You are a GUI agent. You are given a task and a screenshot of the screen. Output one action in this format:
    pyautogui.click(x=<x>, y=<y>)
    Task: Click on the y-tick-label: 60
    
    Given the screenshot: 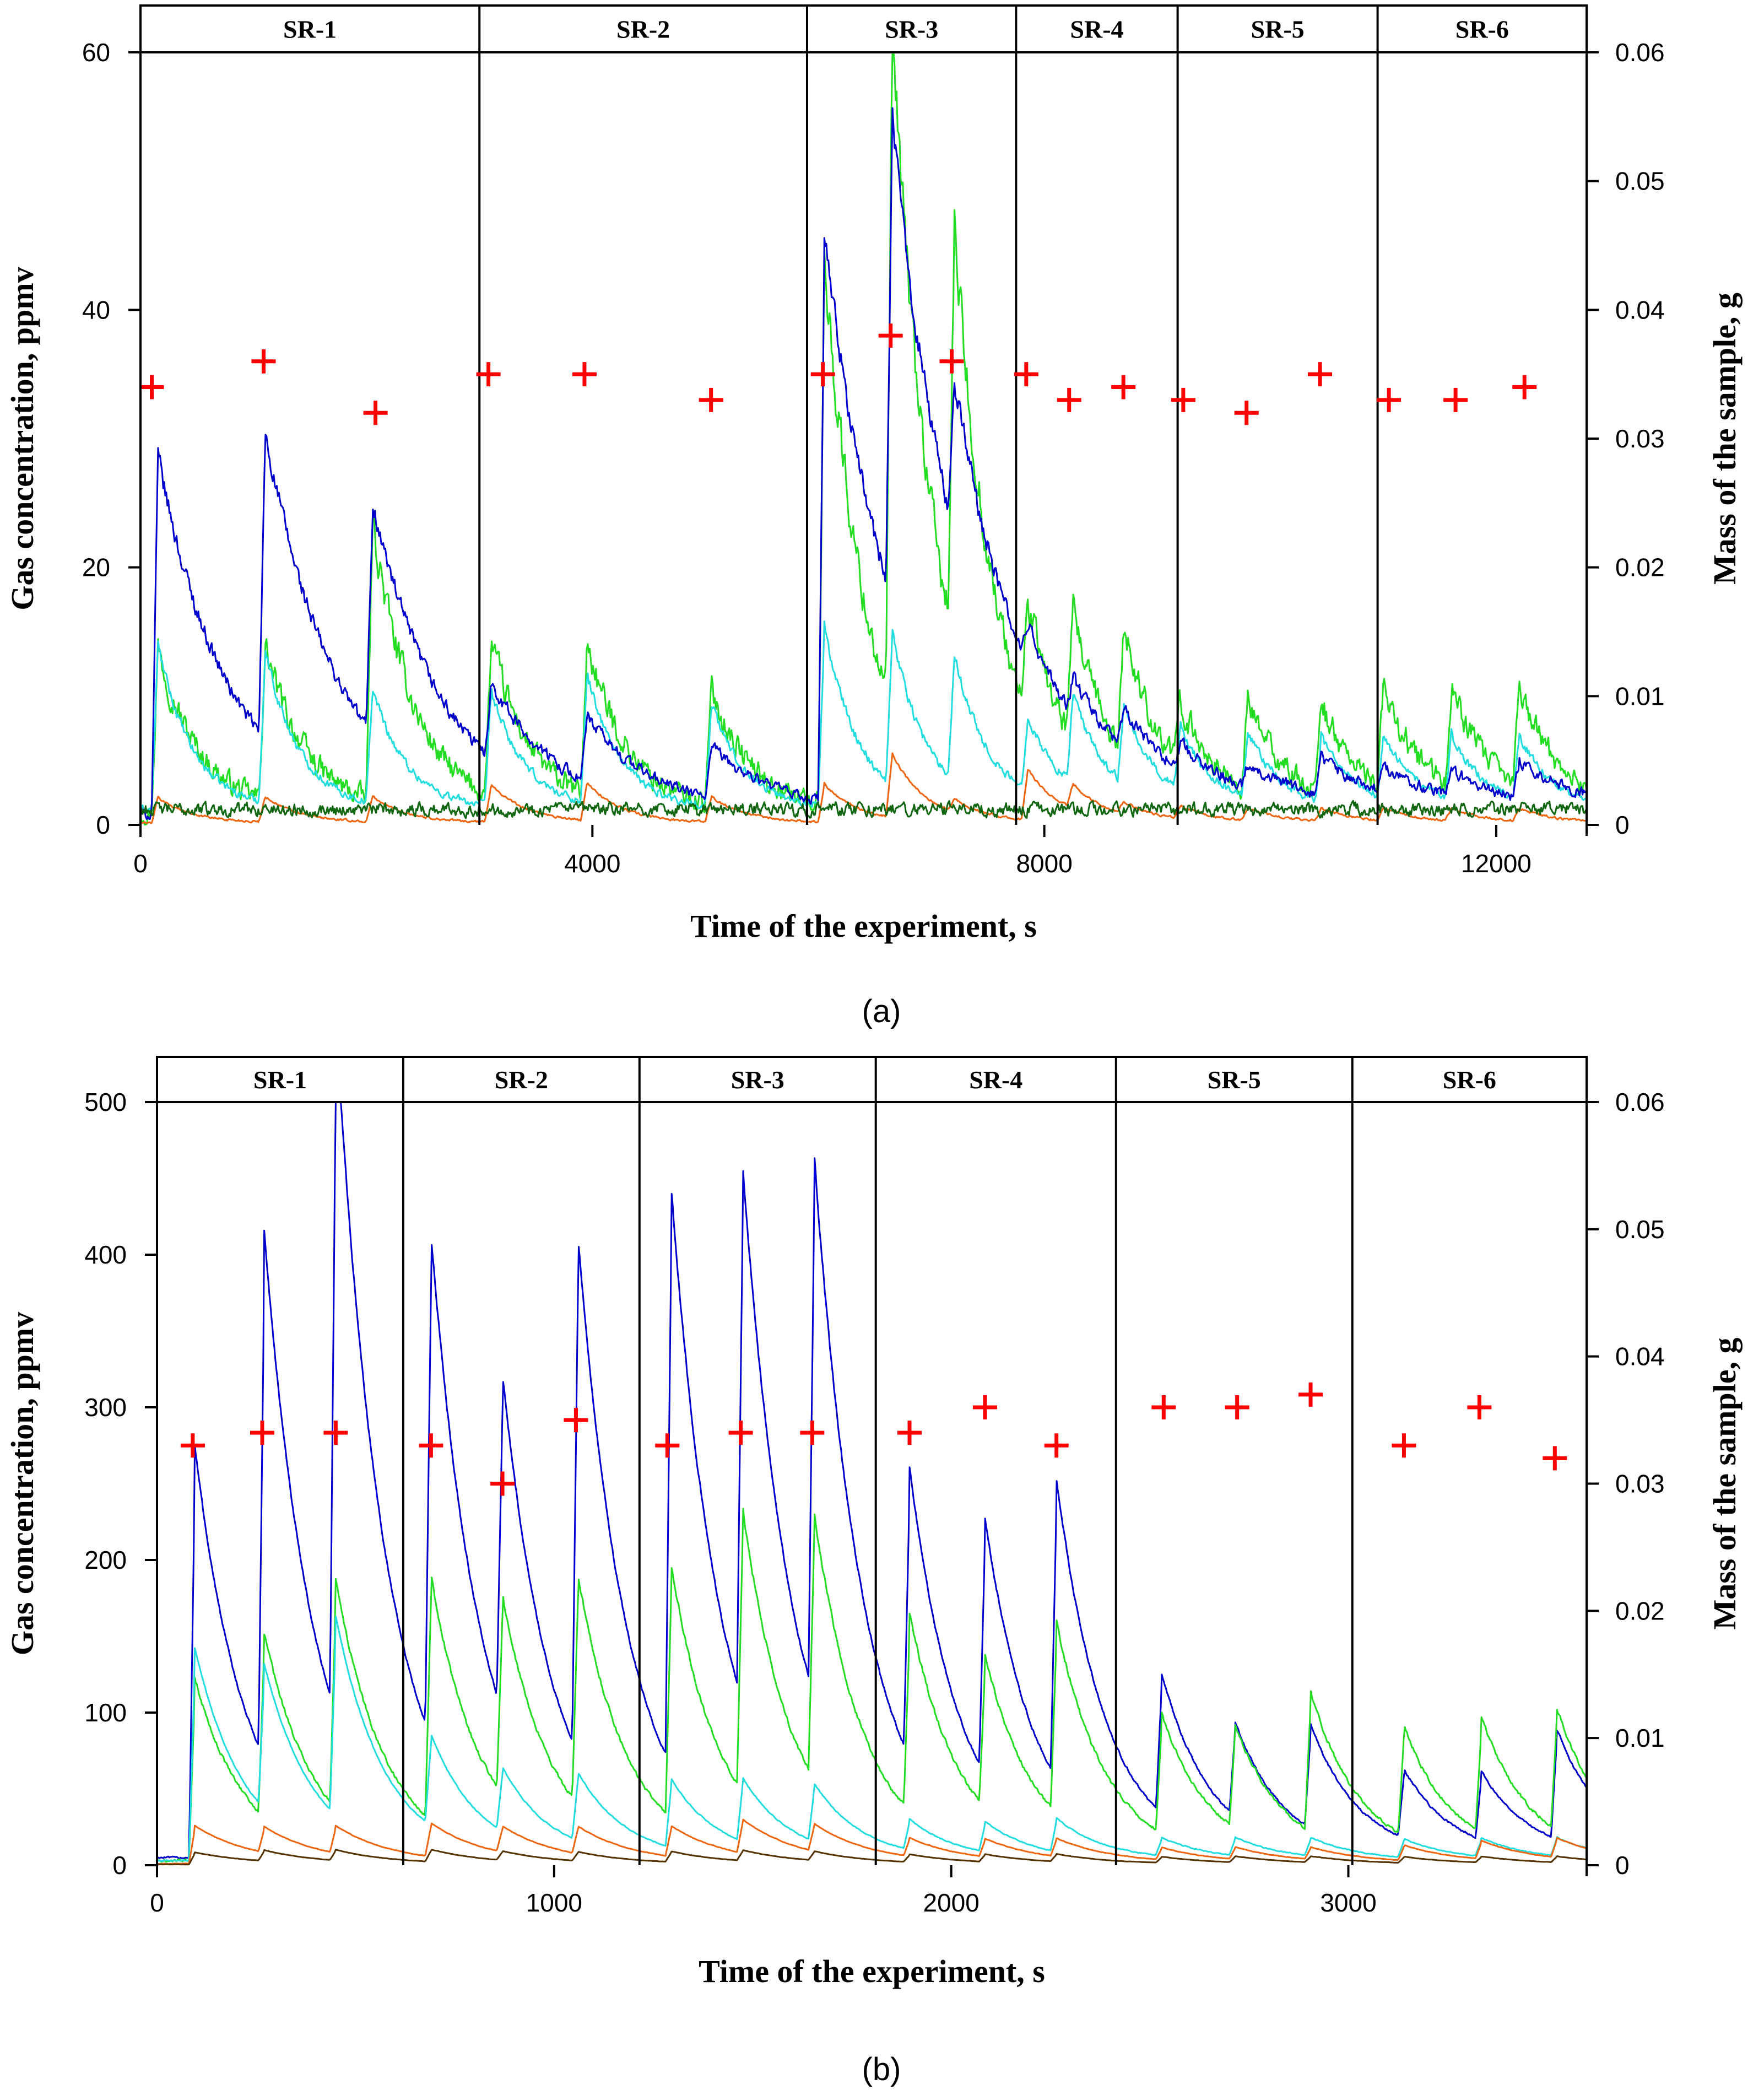 What is the action you would take?
    pyautogui.click(x=96, y=53)
    